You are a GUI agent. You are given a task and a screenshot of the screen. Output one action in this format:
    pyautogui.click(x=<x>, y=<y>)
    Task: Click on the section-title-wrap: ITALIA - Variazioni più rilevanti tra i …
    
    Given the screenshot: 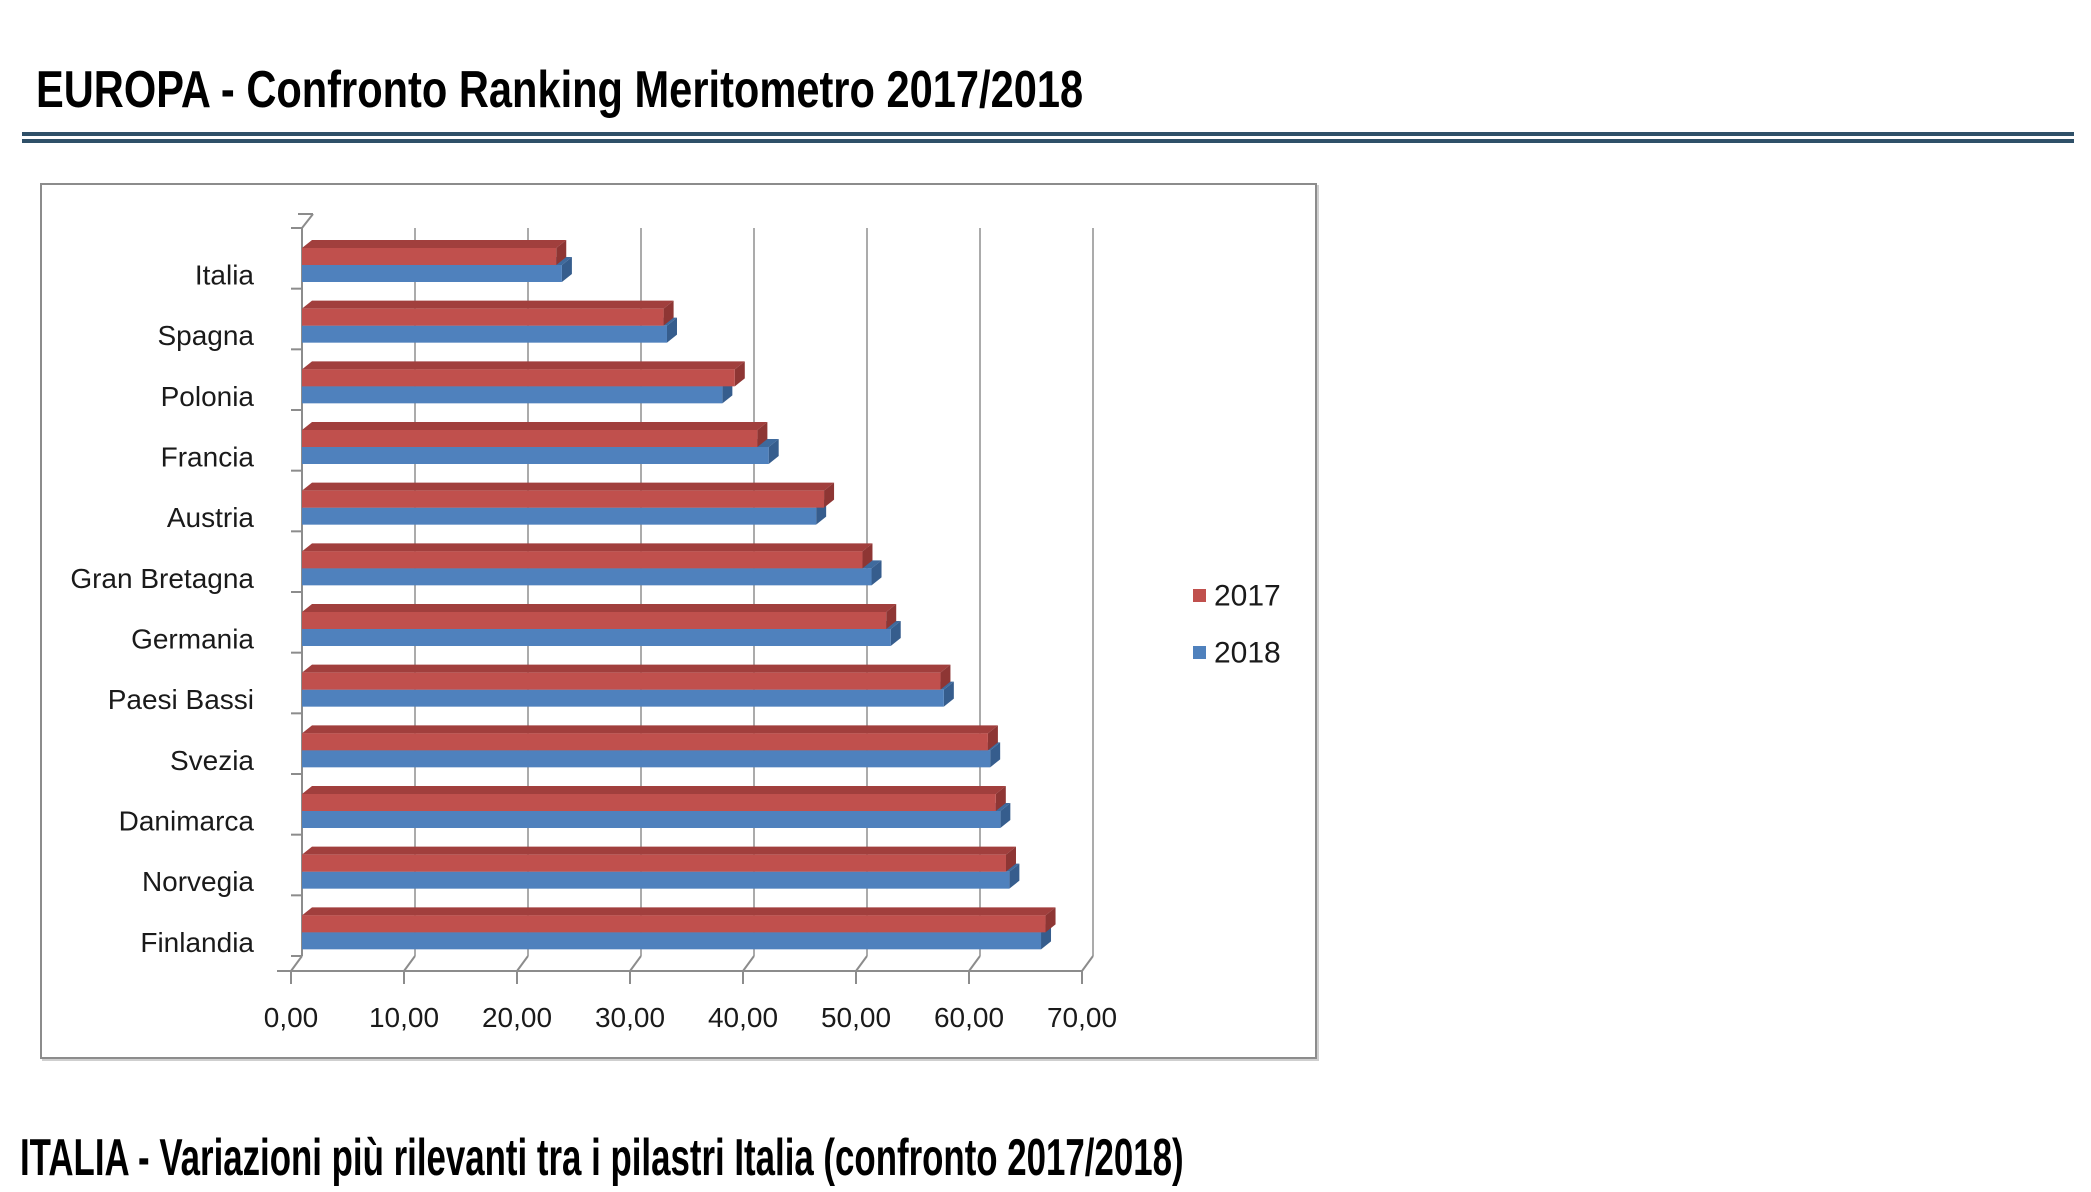 What is the action you would take?
    pyautogui.click(x=888, y=1158)
    